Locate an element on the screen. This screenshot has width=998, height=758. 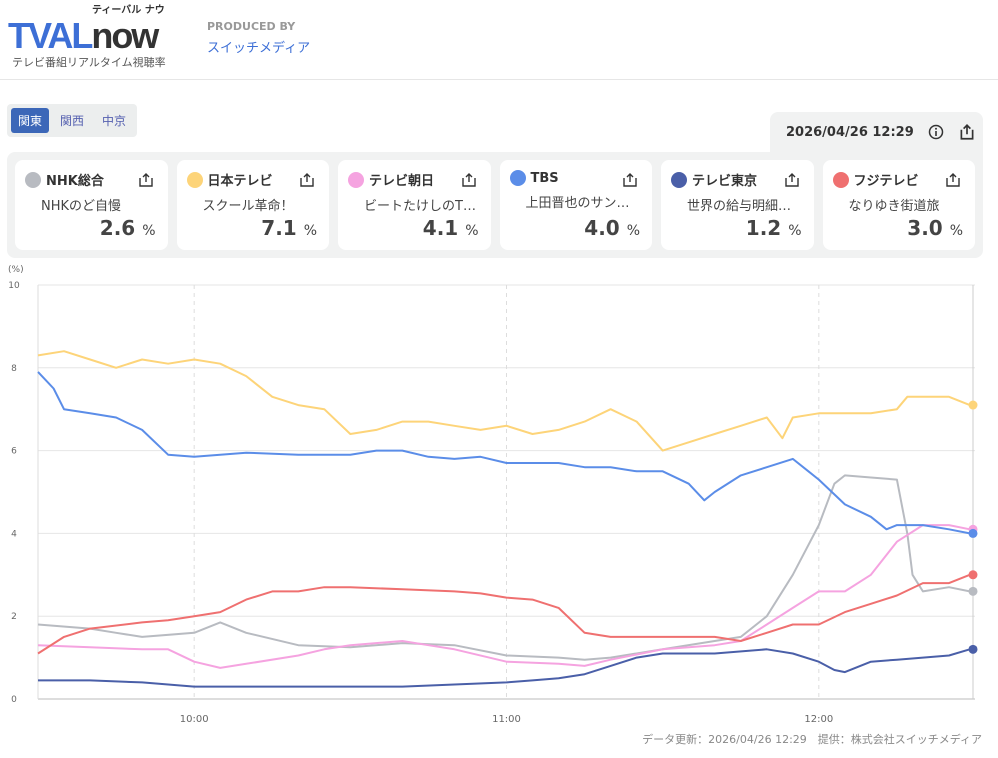
channel-name: TBS is located at coordinates (576, 178).